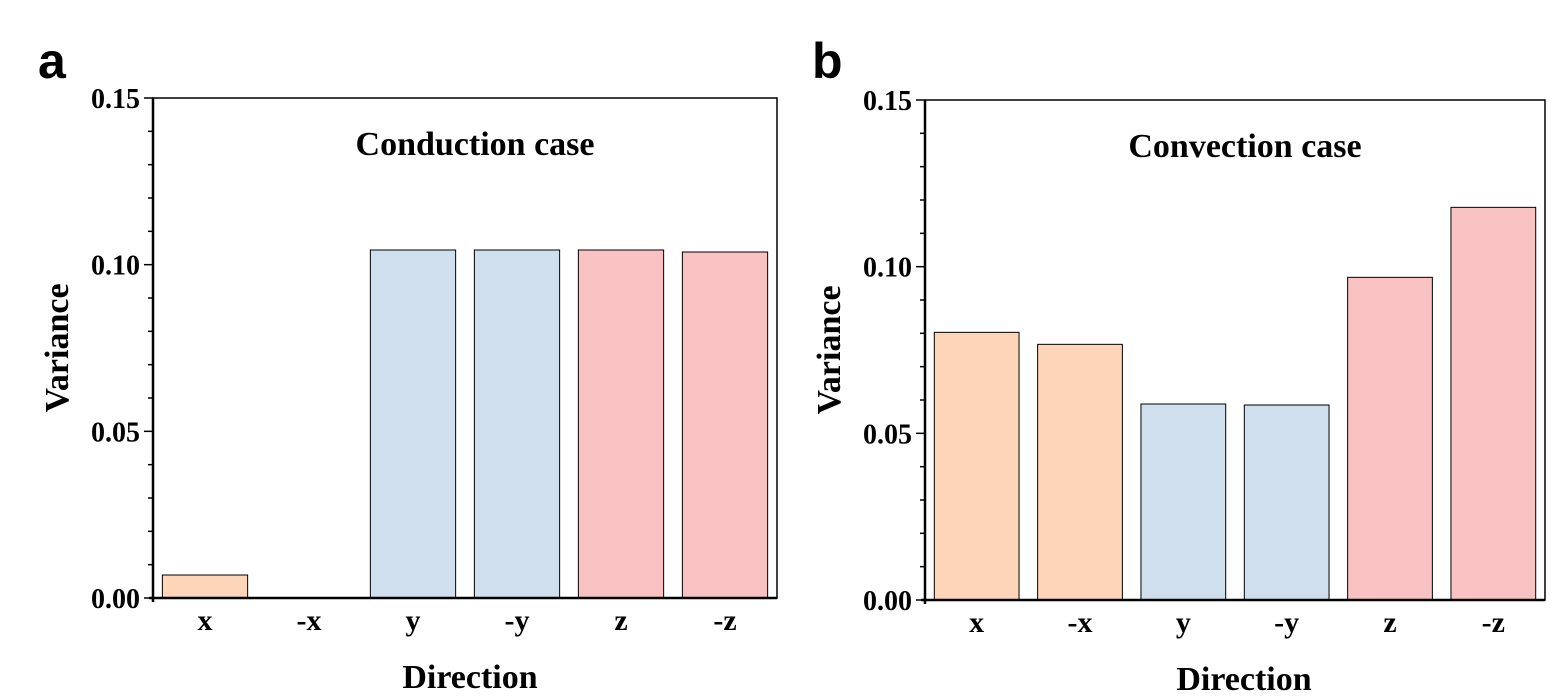 Image resolution: width=1556 pixels, height=697 pixels. I want to click on bar--x, so click(1080, 472).